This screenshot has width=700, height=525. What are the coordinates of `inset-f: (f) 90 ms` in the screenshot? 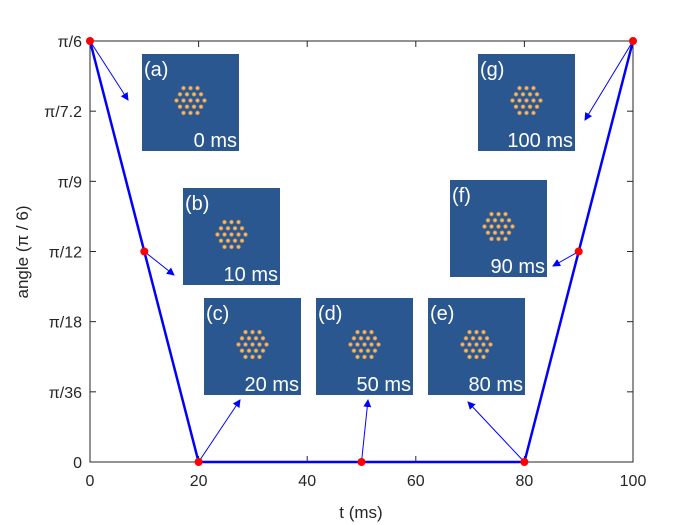 It's located at (498, 229).